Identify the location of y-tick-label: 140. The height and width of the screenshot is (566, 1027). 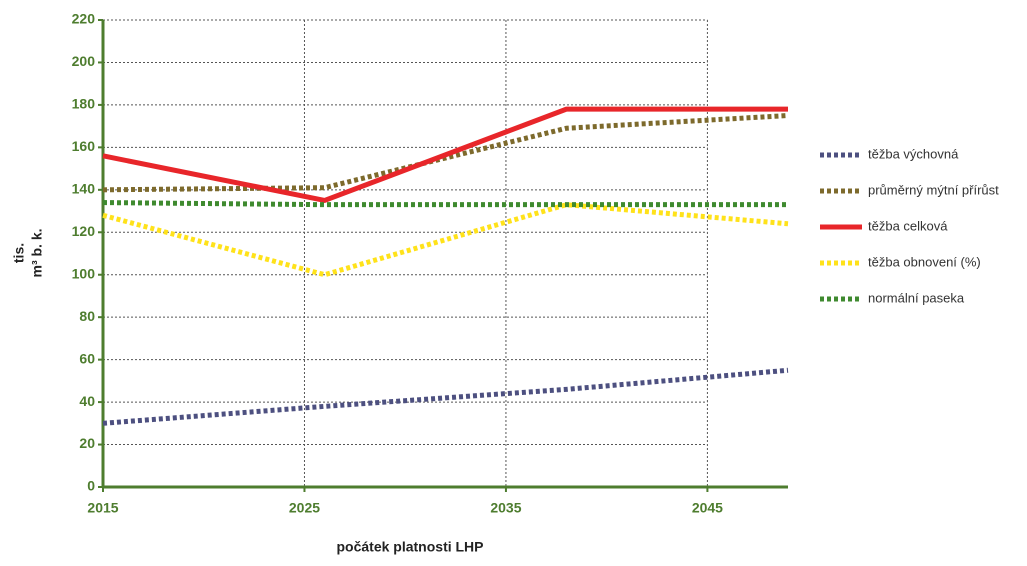
(84, 189).